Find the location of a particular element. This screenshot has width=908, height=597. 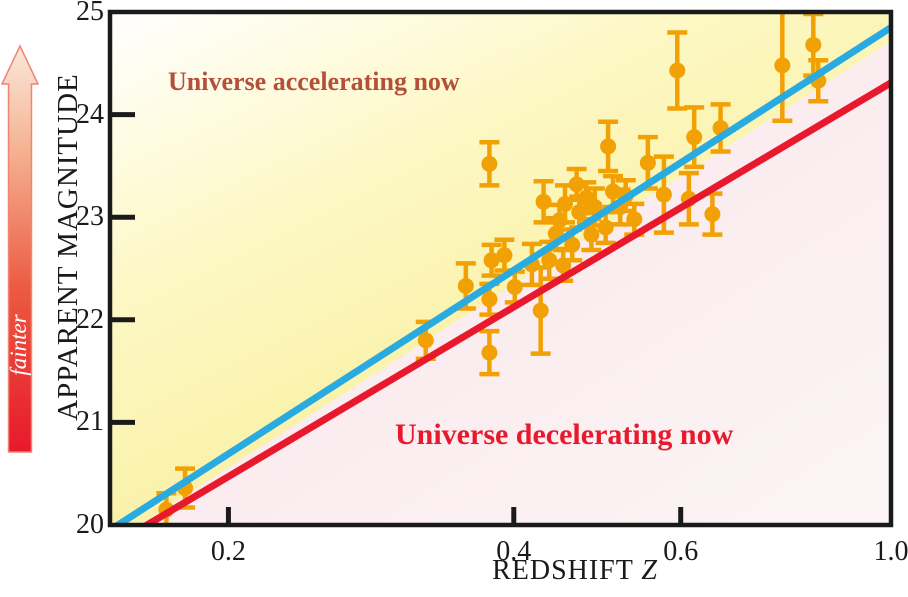

x-axis-title: REDSHIFT Z is located at coordinates (575, 571).